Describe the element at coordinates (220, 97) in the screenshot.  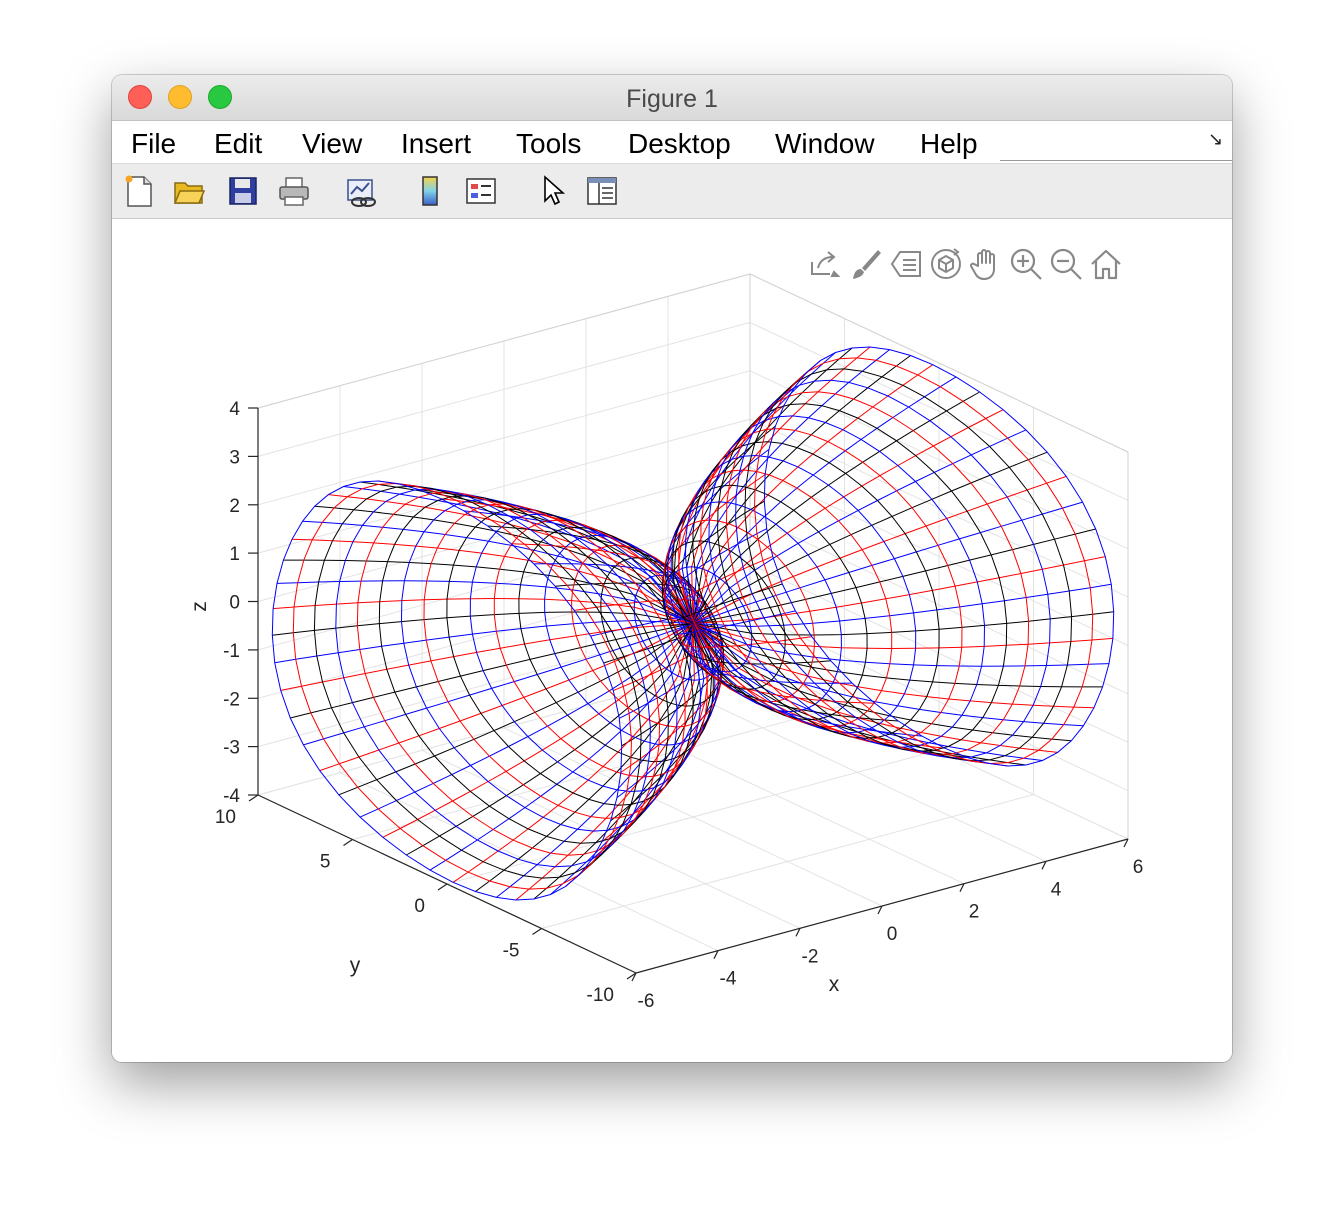
I see `zoom-button` at that location.